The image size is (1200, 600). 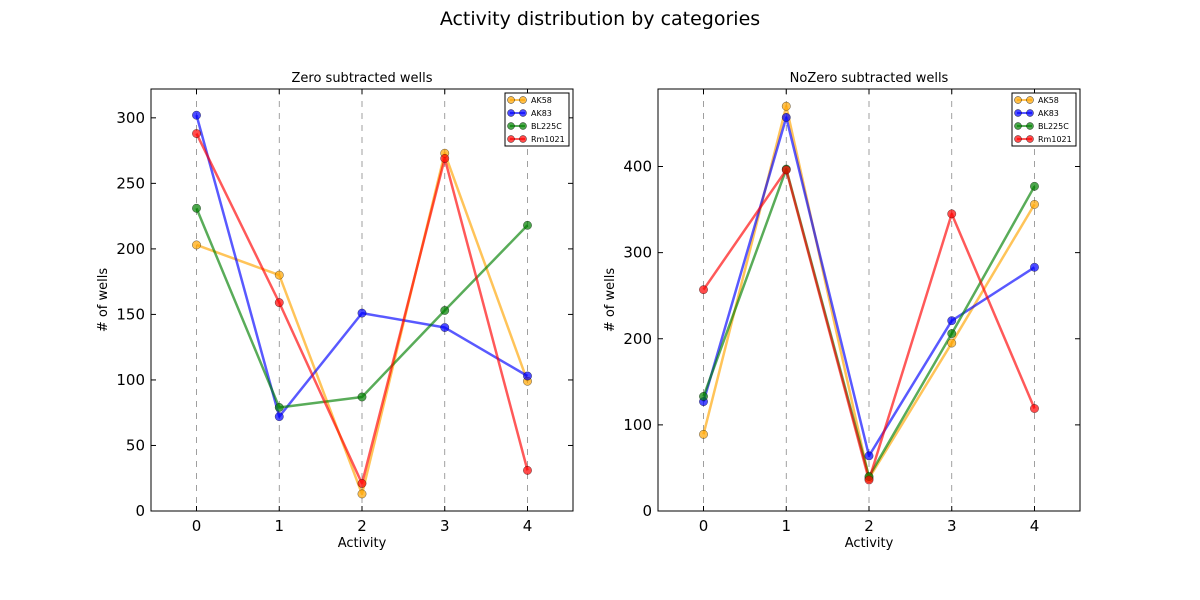 What do you see at coordinates (869, 78) in the screenshot?
I see `panel-title: NoZero subtracted wells` at bounding box center [869, 78].